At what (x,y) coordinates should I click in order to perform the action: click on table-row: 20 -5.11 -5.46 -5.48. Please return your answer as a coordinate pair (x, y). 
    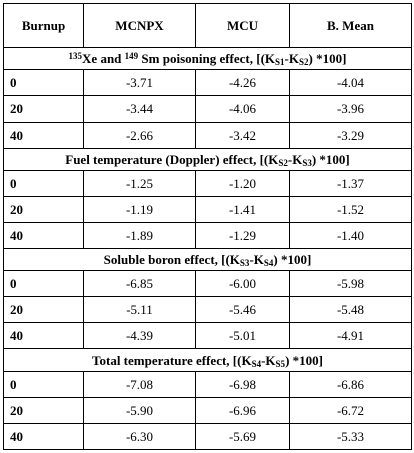
    Looking at the image, I should click on (207, 310).